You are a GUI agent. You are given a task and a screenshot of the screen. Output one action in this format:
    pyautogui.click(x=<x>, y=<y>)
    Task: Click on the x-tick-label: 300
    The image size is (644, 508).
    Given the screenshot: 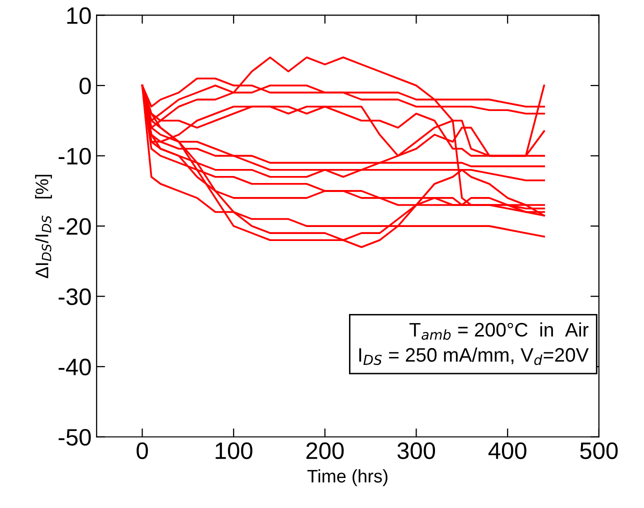 What is the action you would take?
    pyautogui.click(x=416, y=451)
    